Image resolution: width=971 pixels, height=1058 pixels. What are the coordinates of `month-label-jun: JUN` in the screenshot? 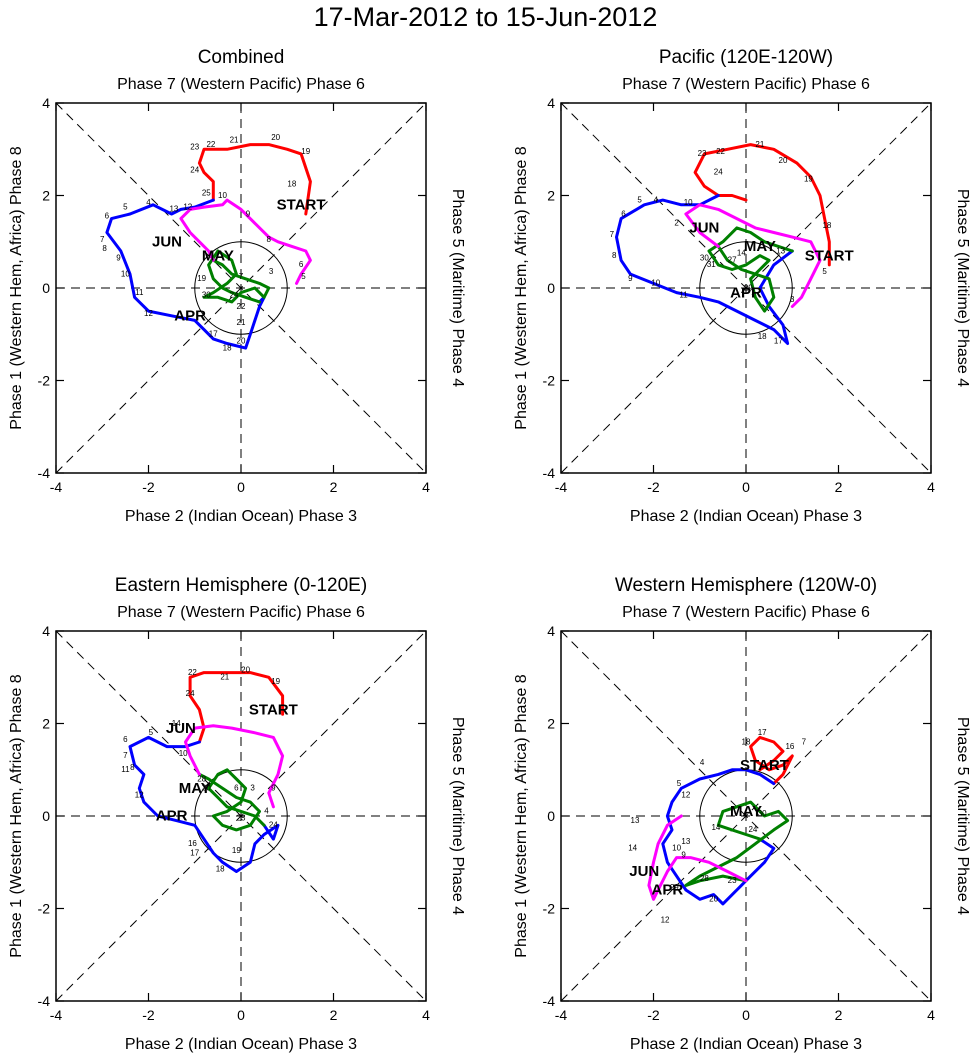 It's located at (167, 241).